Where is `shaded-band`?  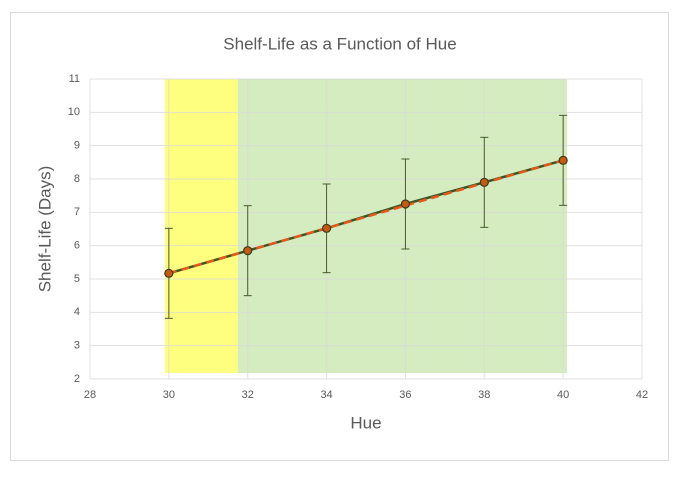 shaded-band is located at coordinates (201, 226).